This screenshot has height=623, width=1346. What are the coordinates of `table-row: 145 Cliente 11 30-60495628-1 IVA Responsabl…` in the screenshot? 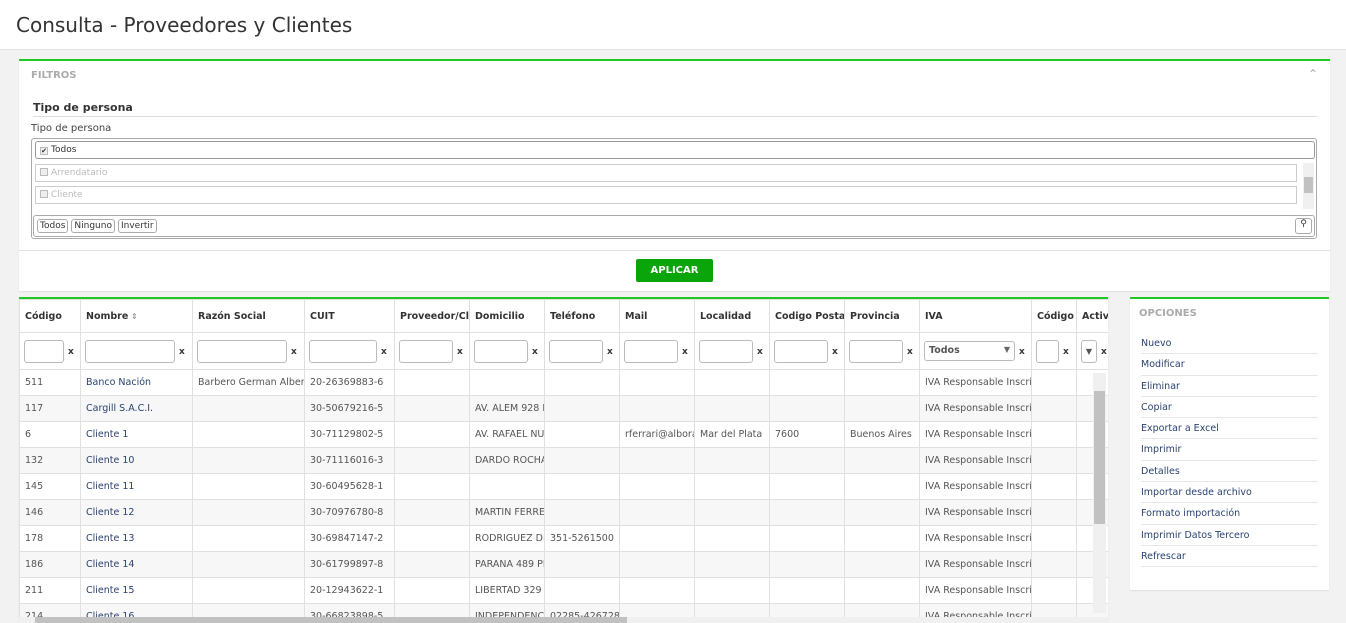 It's located at (563, 486).